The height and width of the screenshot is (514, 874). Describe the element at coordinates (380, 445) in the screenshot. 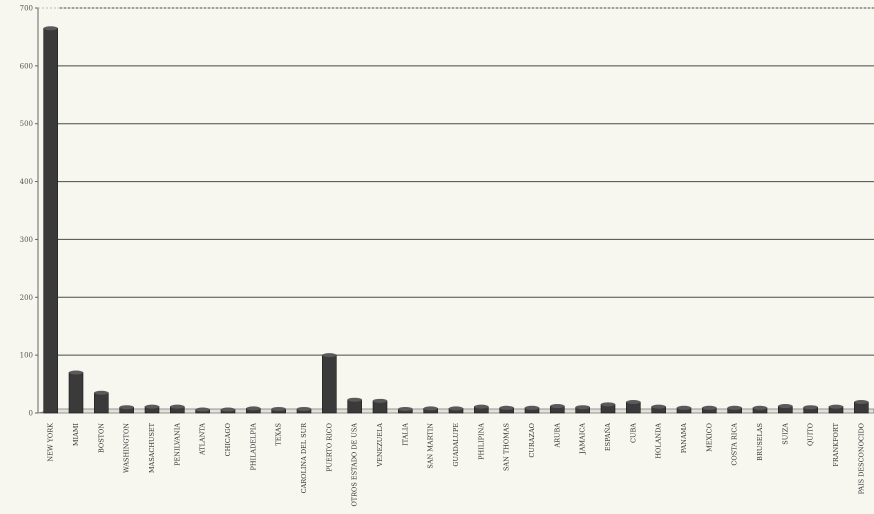

I see `x-tick-label: VENEZUELA` at that location.